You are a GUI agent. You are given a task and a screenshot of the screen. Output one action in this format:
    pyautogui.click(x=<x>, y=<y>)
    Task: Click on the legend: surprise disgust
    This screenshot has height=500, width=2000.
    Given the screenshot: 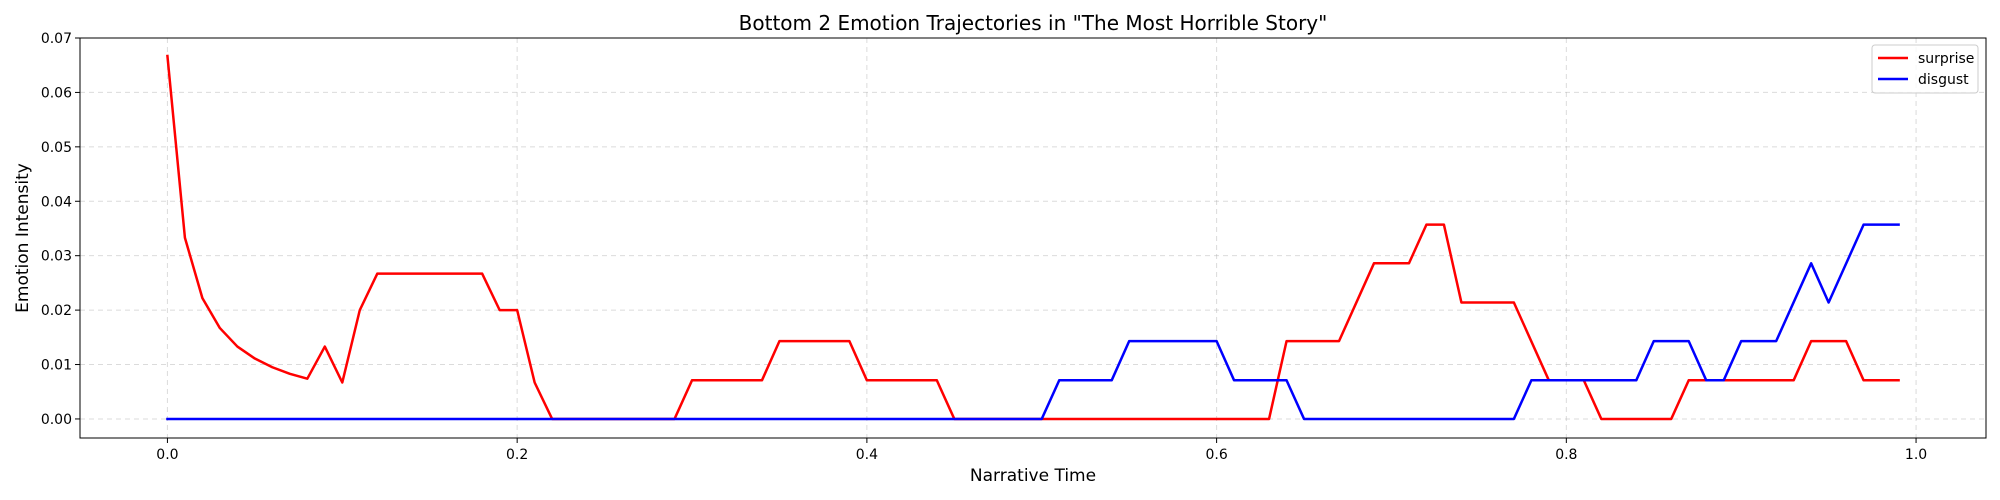 What is the action you would take?
    pyautogui.click(x=1925, y=69)
    